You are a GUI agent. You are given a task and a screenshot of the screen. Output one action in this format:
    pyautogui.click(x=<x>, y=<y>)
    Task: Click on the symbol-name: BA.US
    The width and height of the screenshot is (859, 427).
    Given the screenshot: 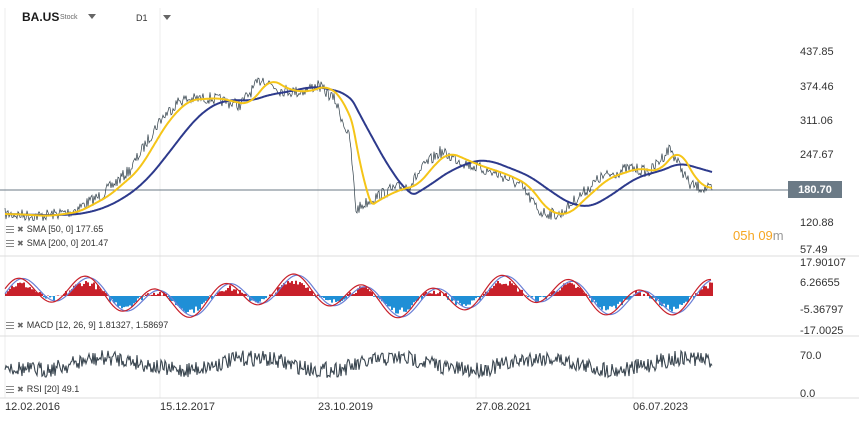 What is the action you would take?
    pyautogui.click(x=41, y=17)
    